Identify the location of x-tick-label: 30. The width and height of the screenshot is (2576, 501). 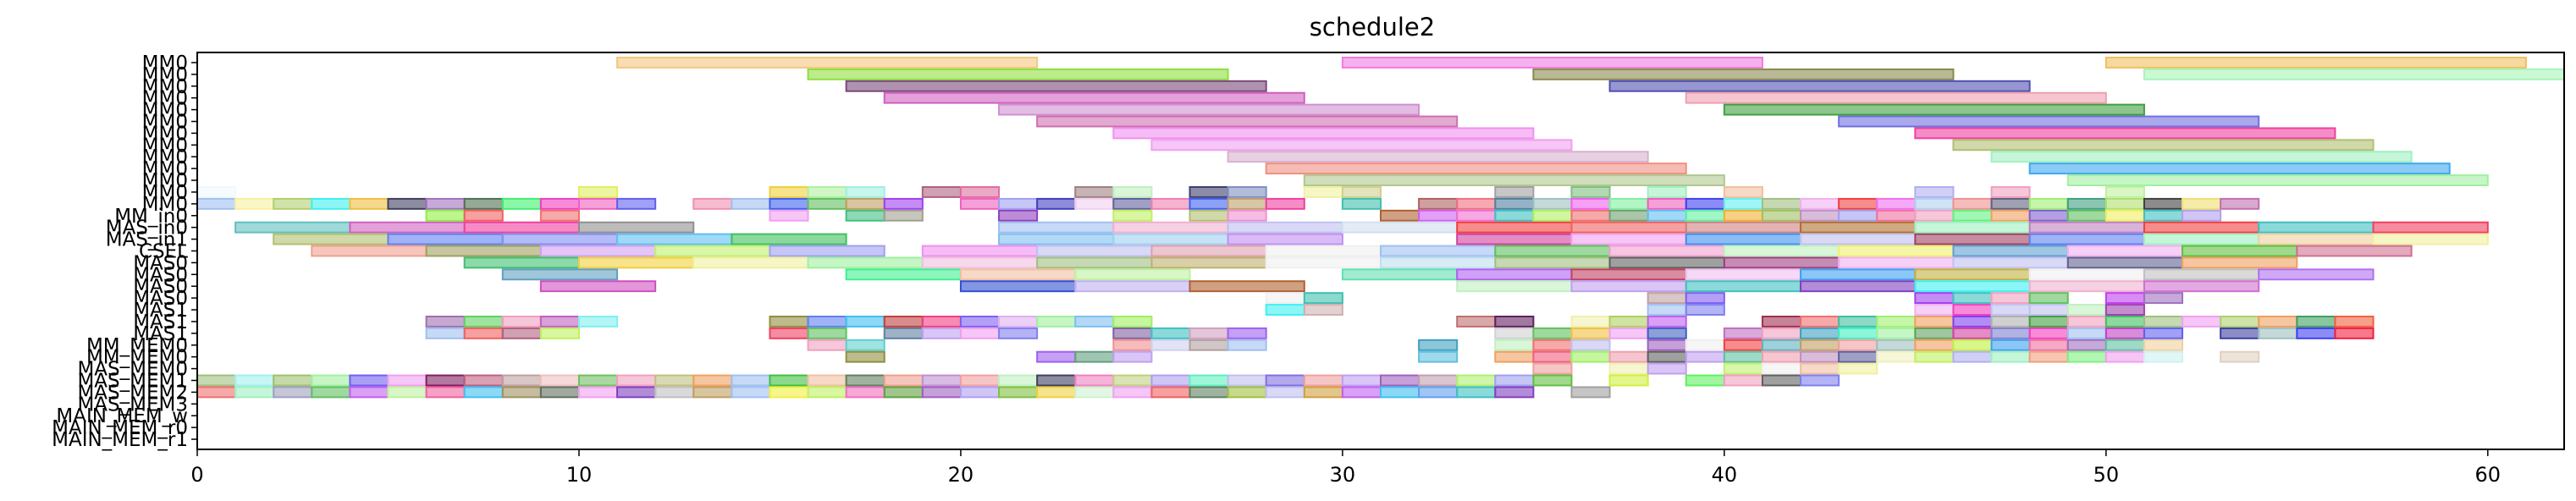
(1343, 475).